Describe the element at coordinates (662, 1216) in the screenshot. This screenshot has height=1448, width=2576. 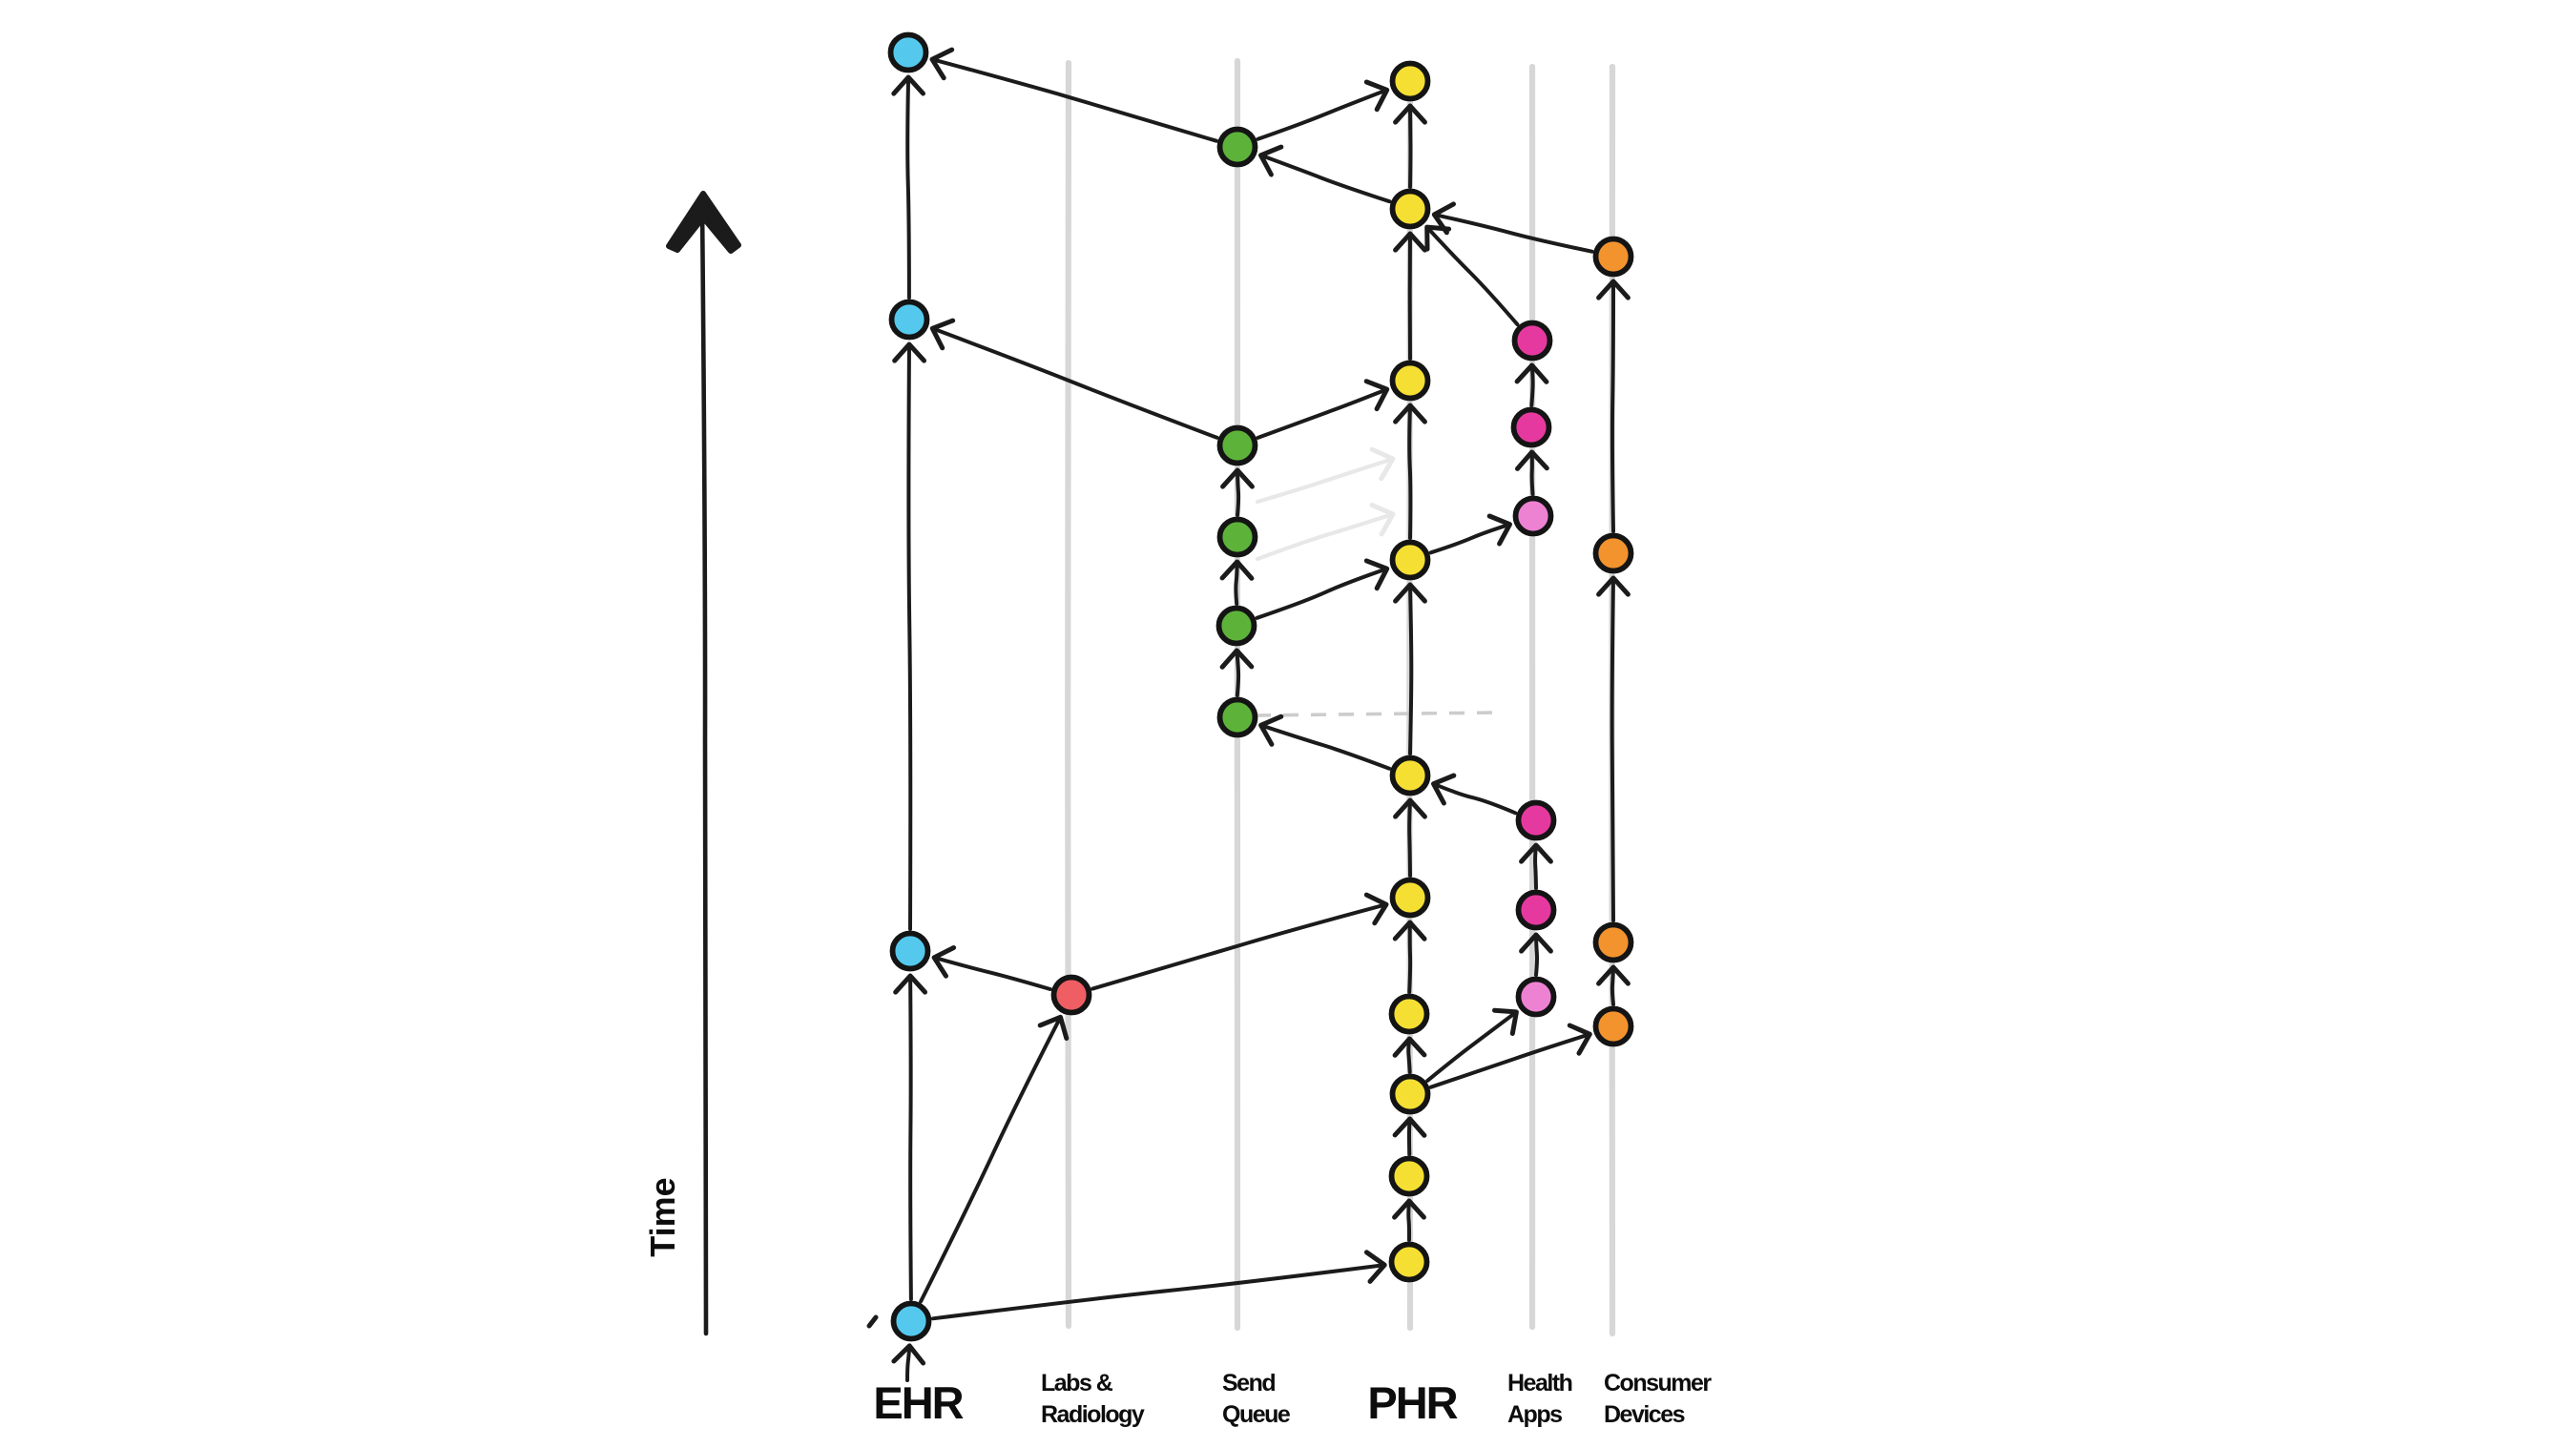
I see `svg-text: Time` at that location.